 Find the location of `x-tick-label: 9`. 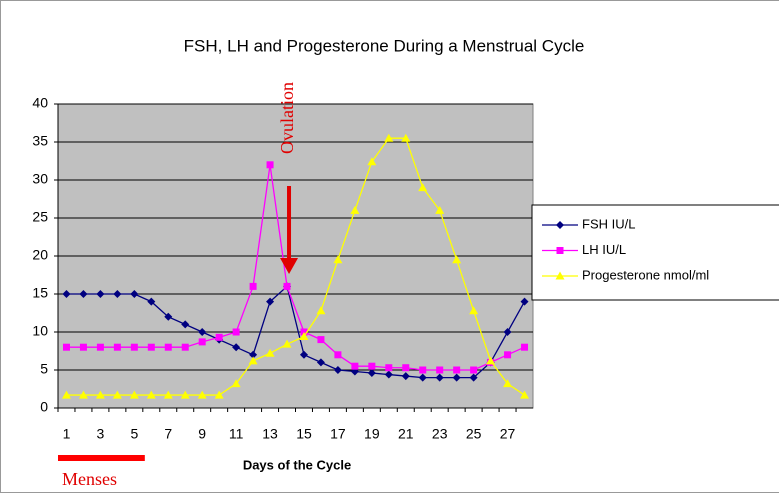

x-tick-label: 9 is located at coordinates (202, 434).